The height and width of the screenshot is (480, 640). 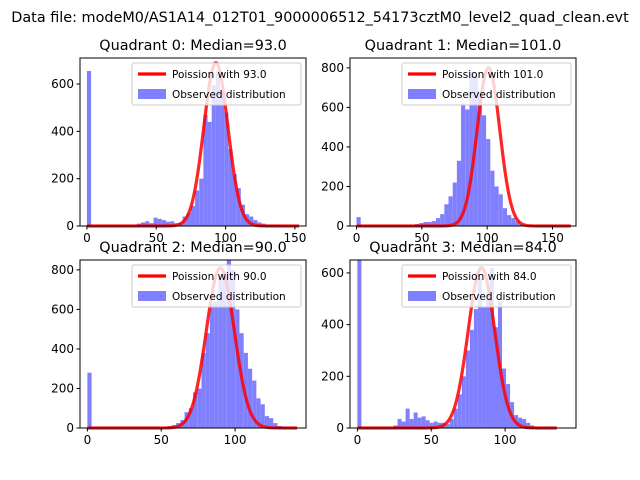 What do you see at coordinates (486, 84) in the screenshot?
I see `legend-box` at bounding box center [486, 84].